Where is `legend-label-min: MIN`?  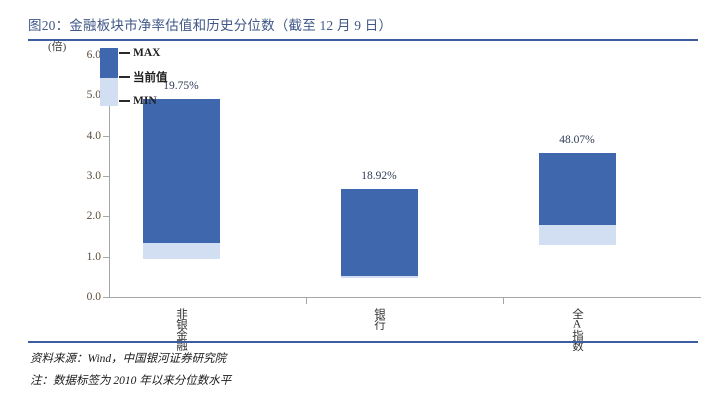 legend-label-min: MIN is located at coordinates (145, 101).